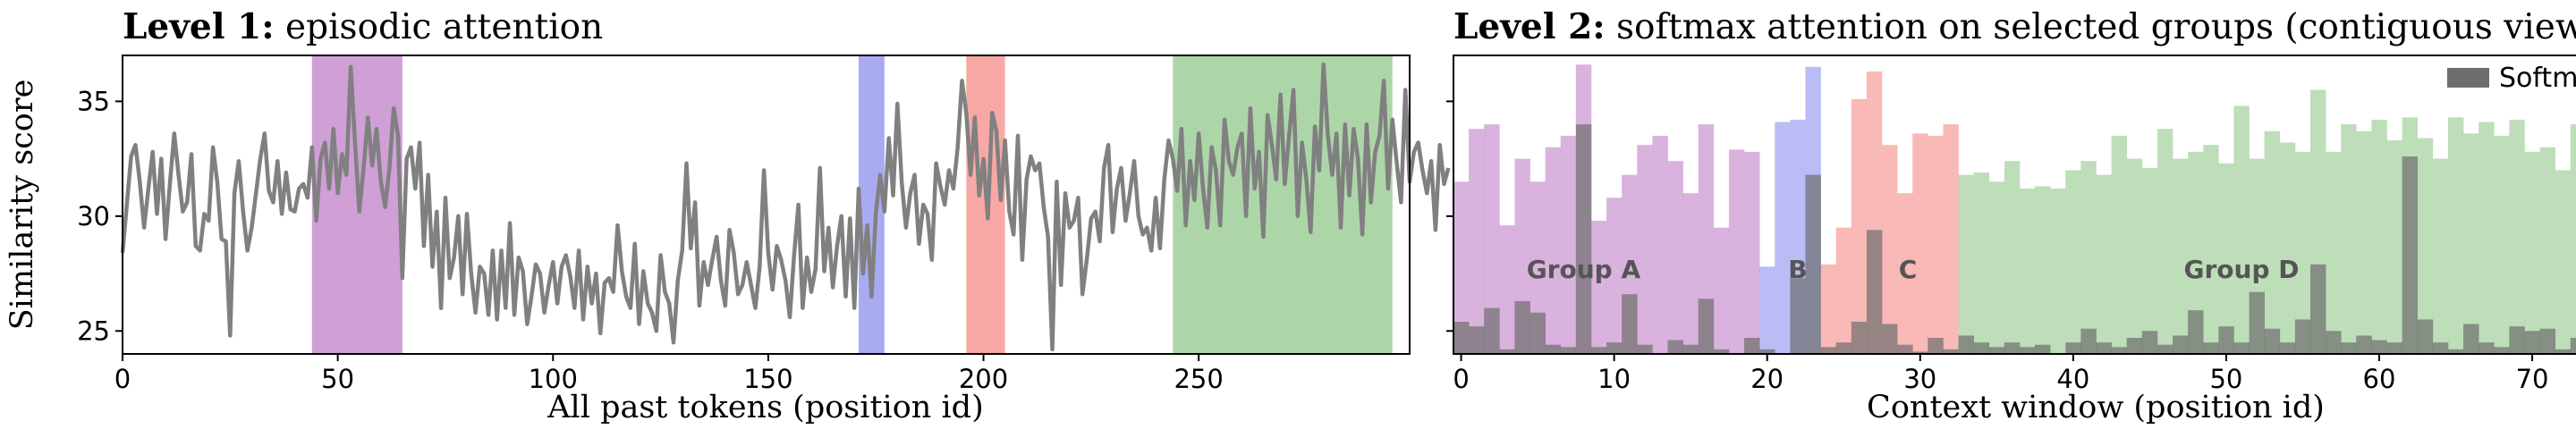 The height and width of the screenshot is (429, 2576). I want to click on panel2-y-ticks, so click(1449, 216).